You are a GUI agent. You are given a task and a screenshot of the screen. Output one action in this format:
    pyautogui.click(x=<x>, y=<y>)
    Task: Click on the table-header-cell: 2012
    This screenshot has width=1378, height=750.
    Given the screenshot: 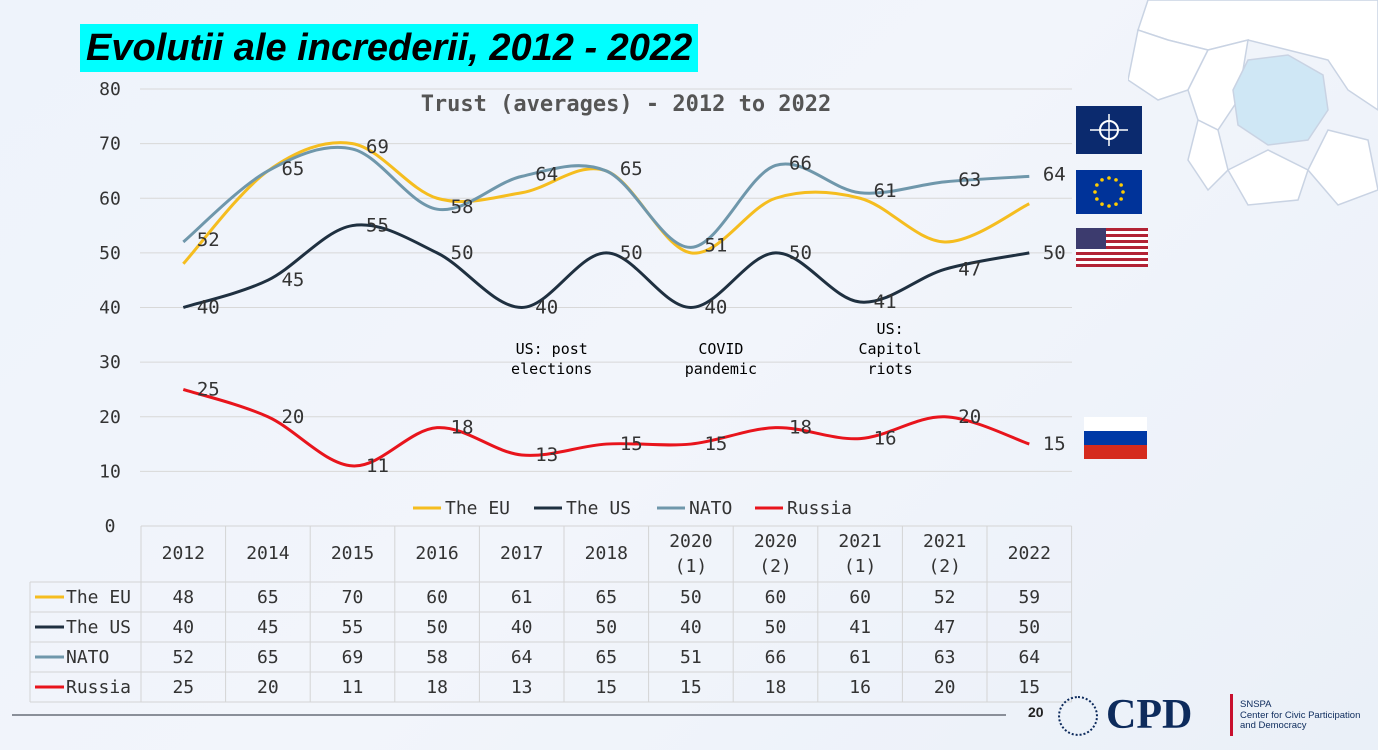 What is the action you would take?
    pyautogui.click(x=183, y=553)
    